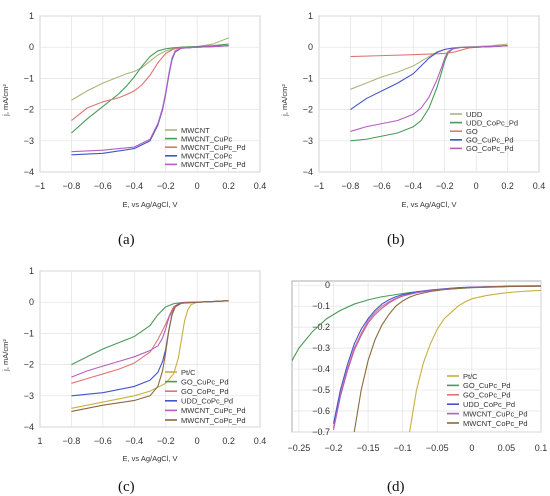 This screenshot has height=496, width=550. Describe the element at coordinates (126, 240) in the screenshot. I see `panel-letter-a: (a)` at that location.